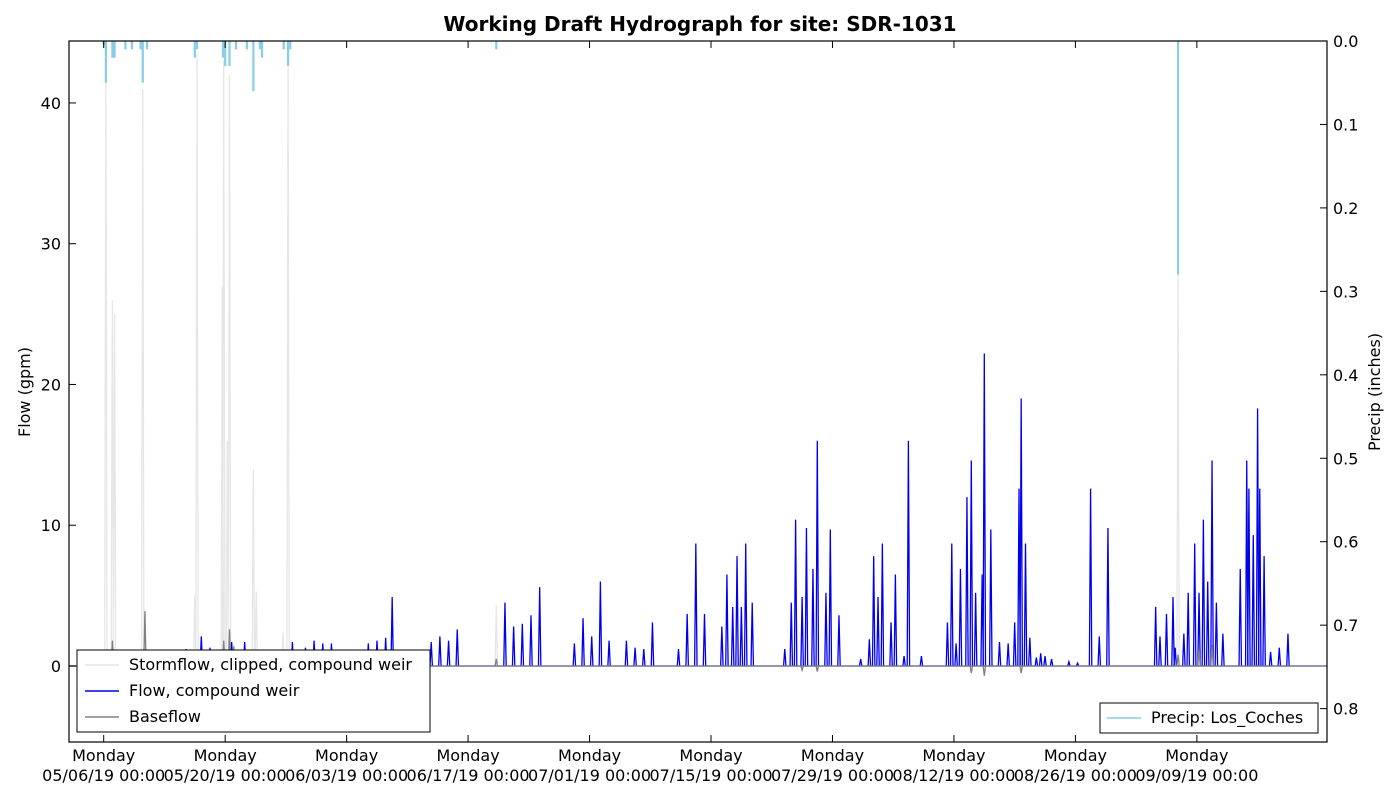 Image resolution: width=1400 pixels, height=804 pixels. What do you see at coordinates (51, 525) in the screenshot?
I see `y-left-tick-label: 10` at bounding box center [51, 525].